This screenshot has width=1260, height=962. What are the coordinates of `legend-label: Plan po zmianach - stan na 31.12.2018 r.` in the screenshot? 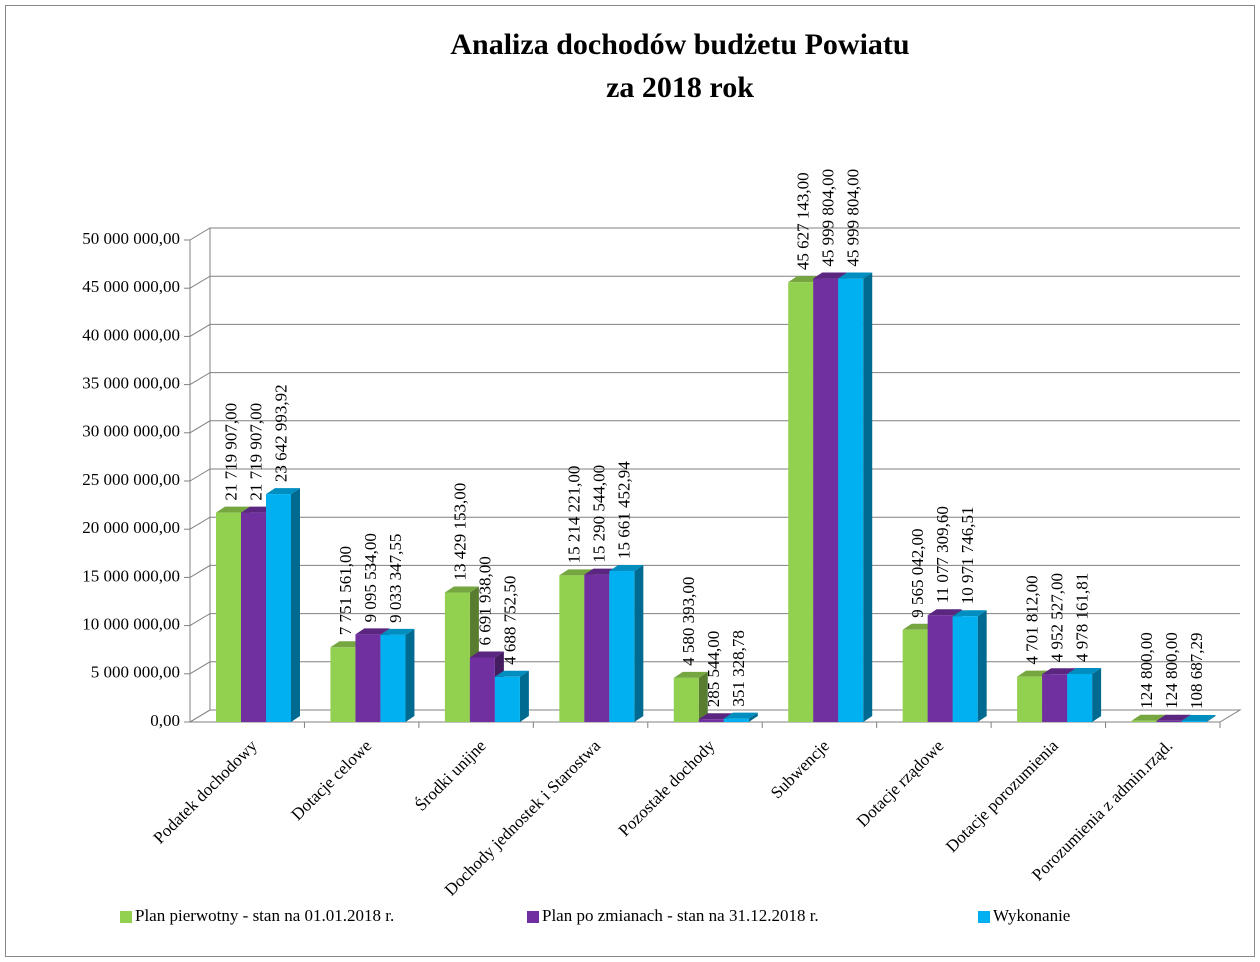 It's located at (680, 915).